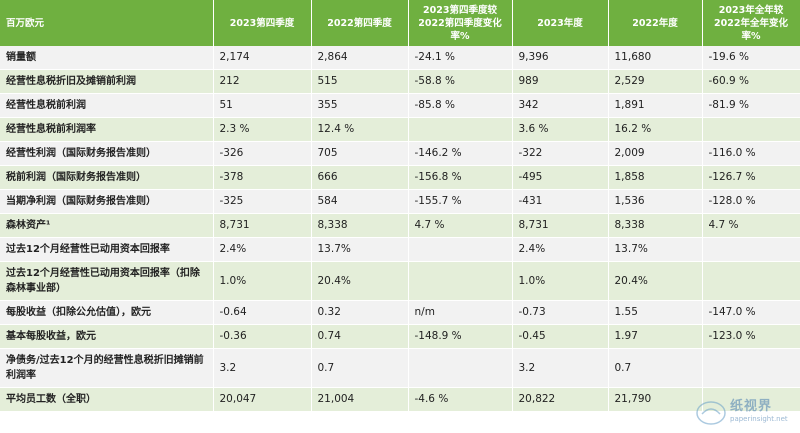 This screenshot has height=433, width=800. Describe the element at coordinates (560, 249) in the screenshot. I see `cell-fy-2023: 2.4%` at that location.